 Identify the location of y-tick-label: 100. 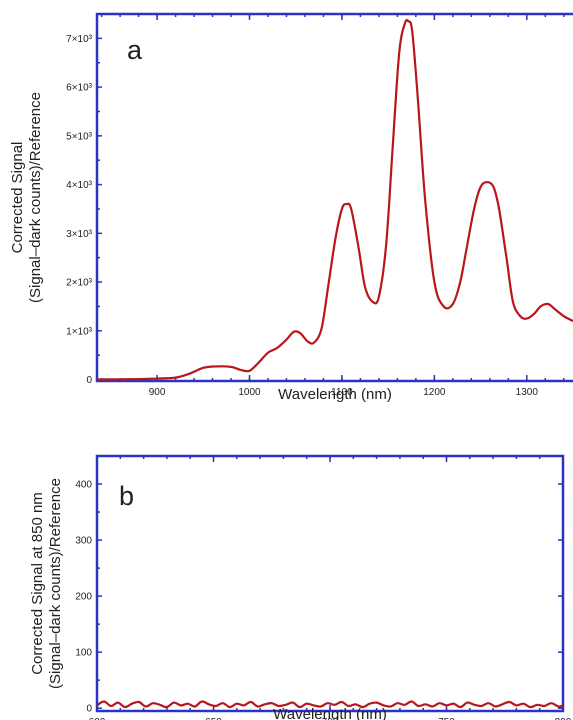
(83, 653).